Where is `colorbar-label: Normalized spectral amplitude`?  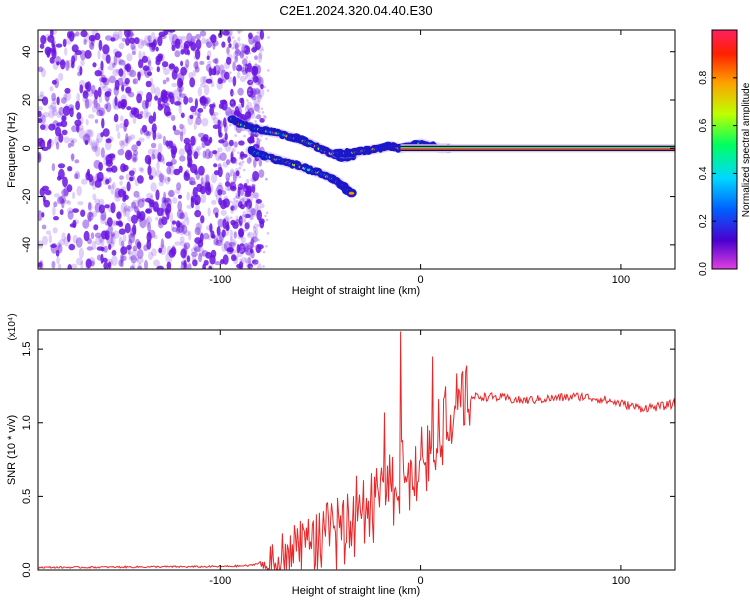 colorbar-label: Normalized spectral amplitude is located at coordinates (745, 149).